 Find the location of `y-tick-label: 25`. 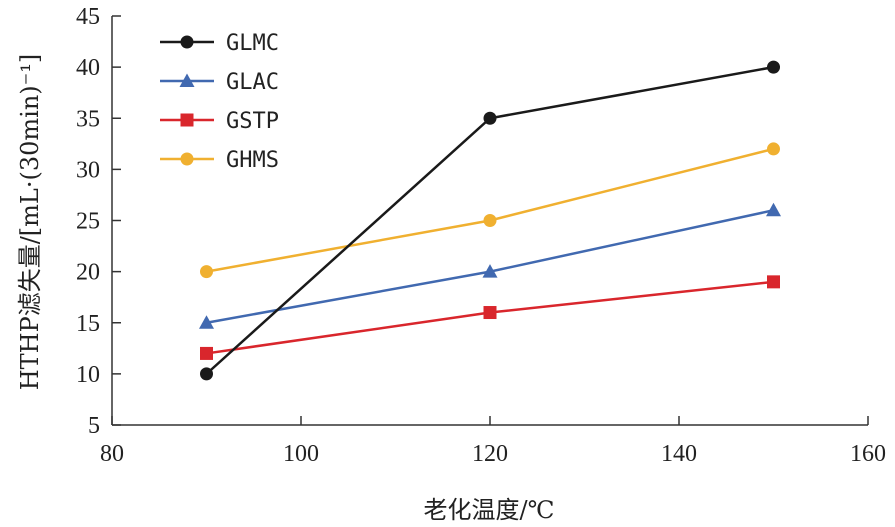

y-tick-label: 25 is located at coordinates (88, 222).